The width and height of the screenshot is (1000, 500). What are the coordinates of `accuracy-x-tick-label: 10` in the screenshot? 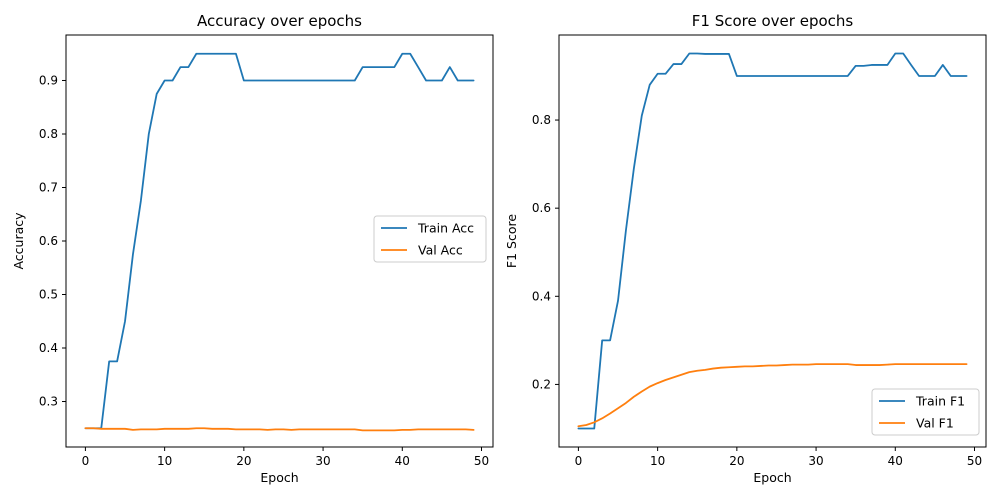 It's located at (164, 461).